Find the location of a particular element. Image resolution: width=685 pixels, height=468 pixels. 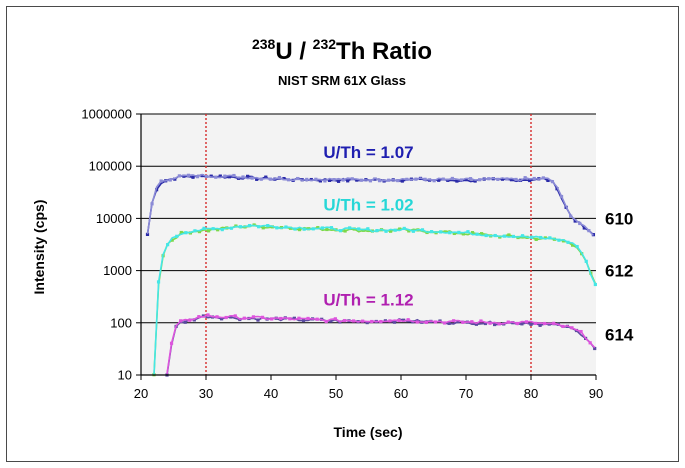

ratio-annotation: U/Th = 1.07 is located at coordinates (368, 152).